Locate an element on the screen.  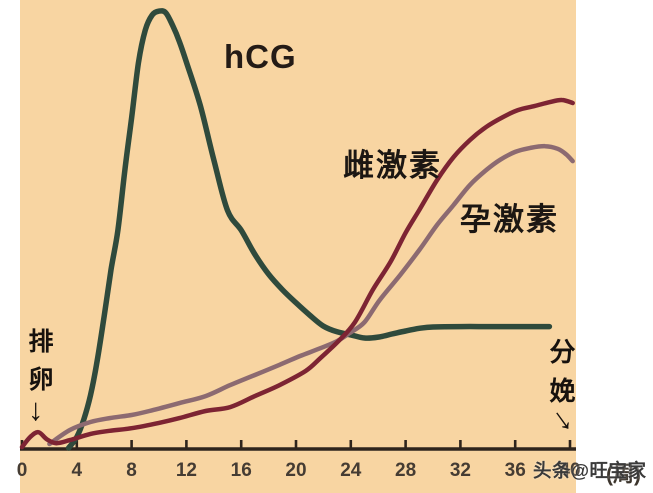
series-label-estrogen: 雌激素 is located at coordinates (392, 165).